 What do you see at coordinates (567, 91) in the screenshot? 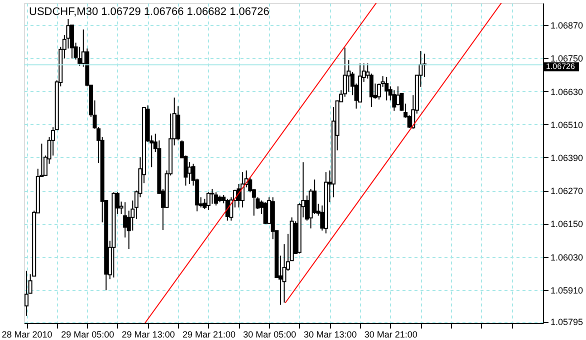
I see `y-tick-label: 1.06630` at bounding box center [567, 91].